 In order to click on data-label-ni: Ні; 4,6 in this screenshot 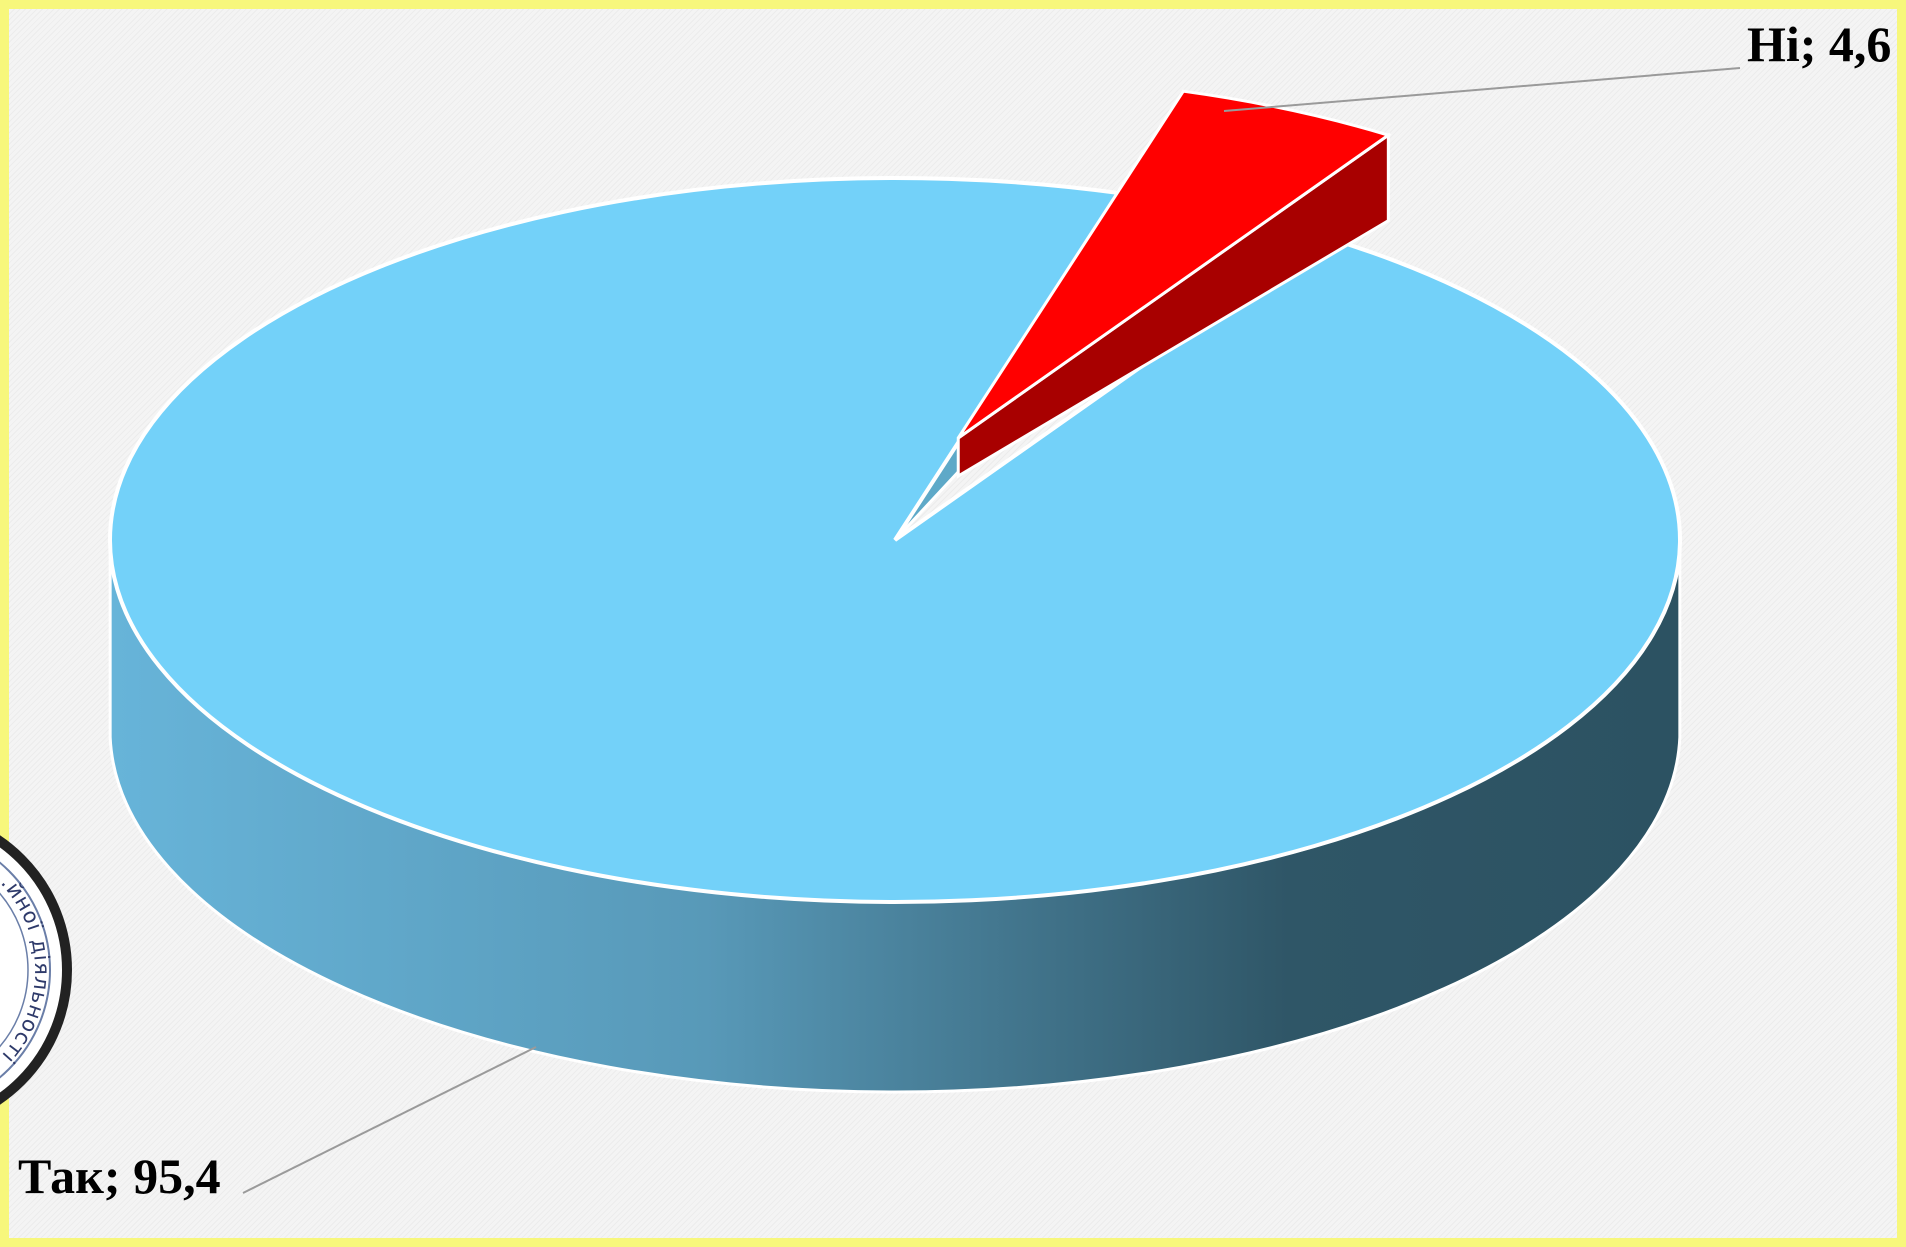, I will do `click(1819, 44)`.